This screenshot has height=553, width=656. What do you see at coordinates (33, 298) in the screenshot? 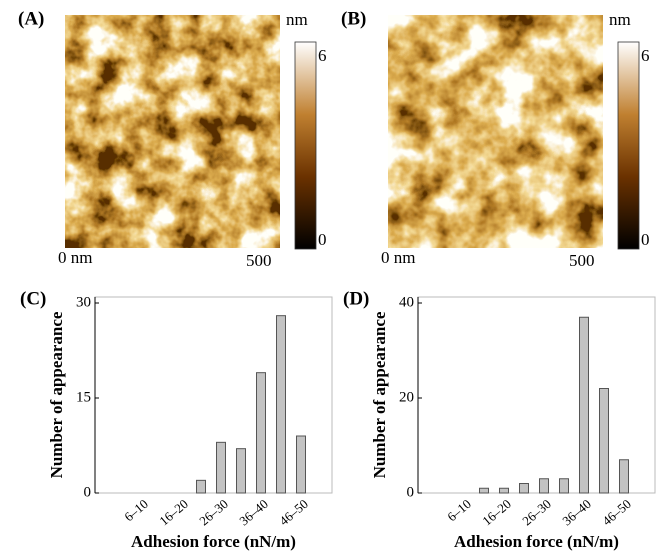
I see `panel-label: (C)` at bounding box center [33, 298].